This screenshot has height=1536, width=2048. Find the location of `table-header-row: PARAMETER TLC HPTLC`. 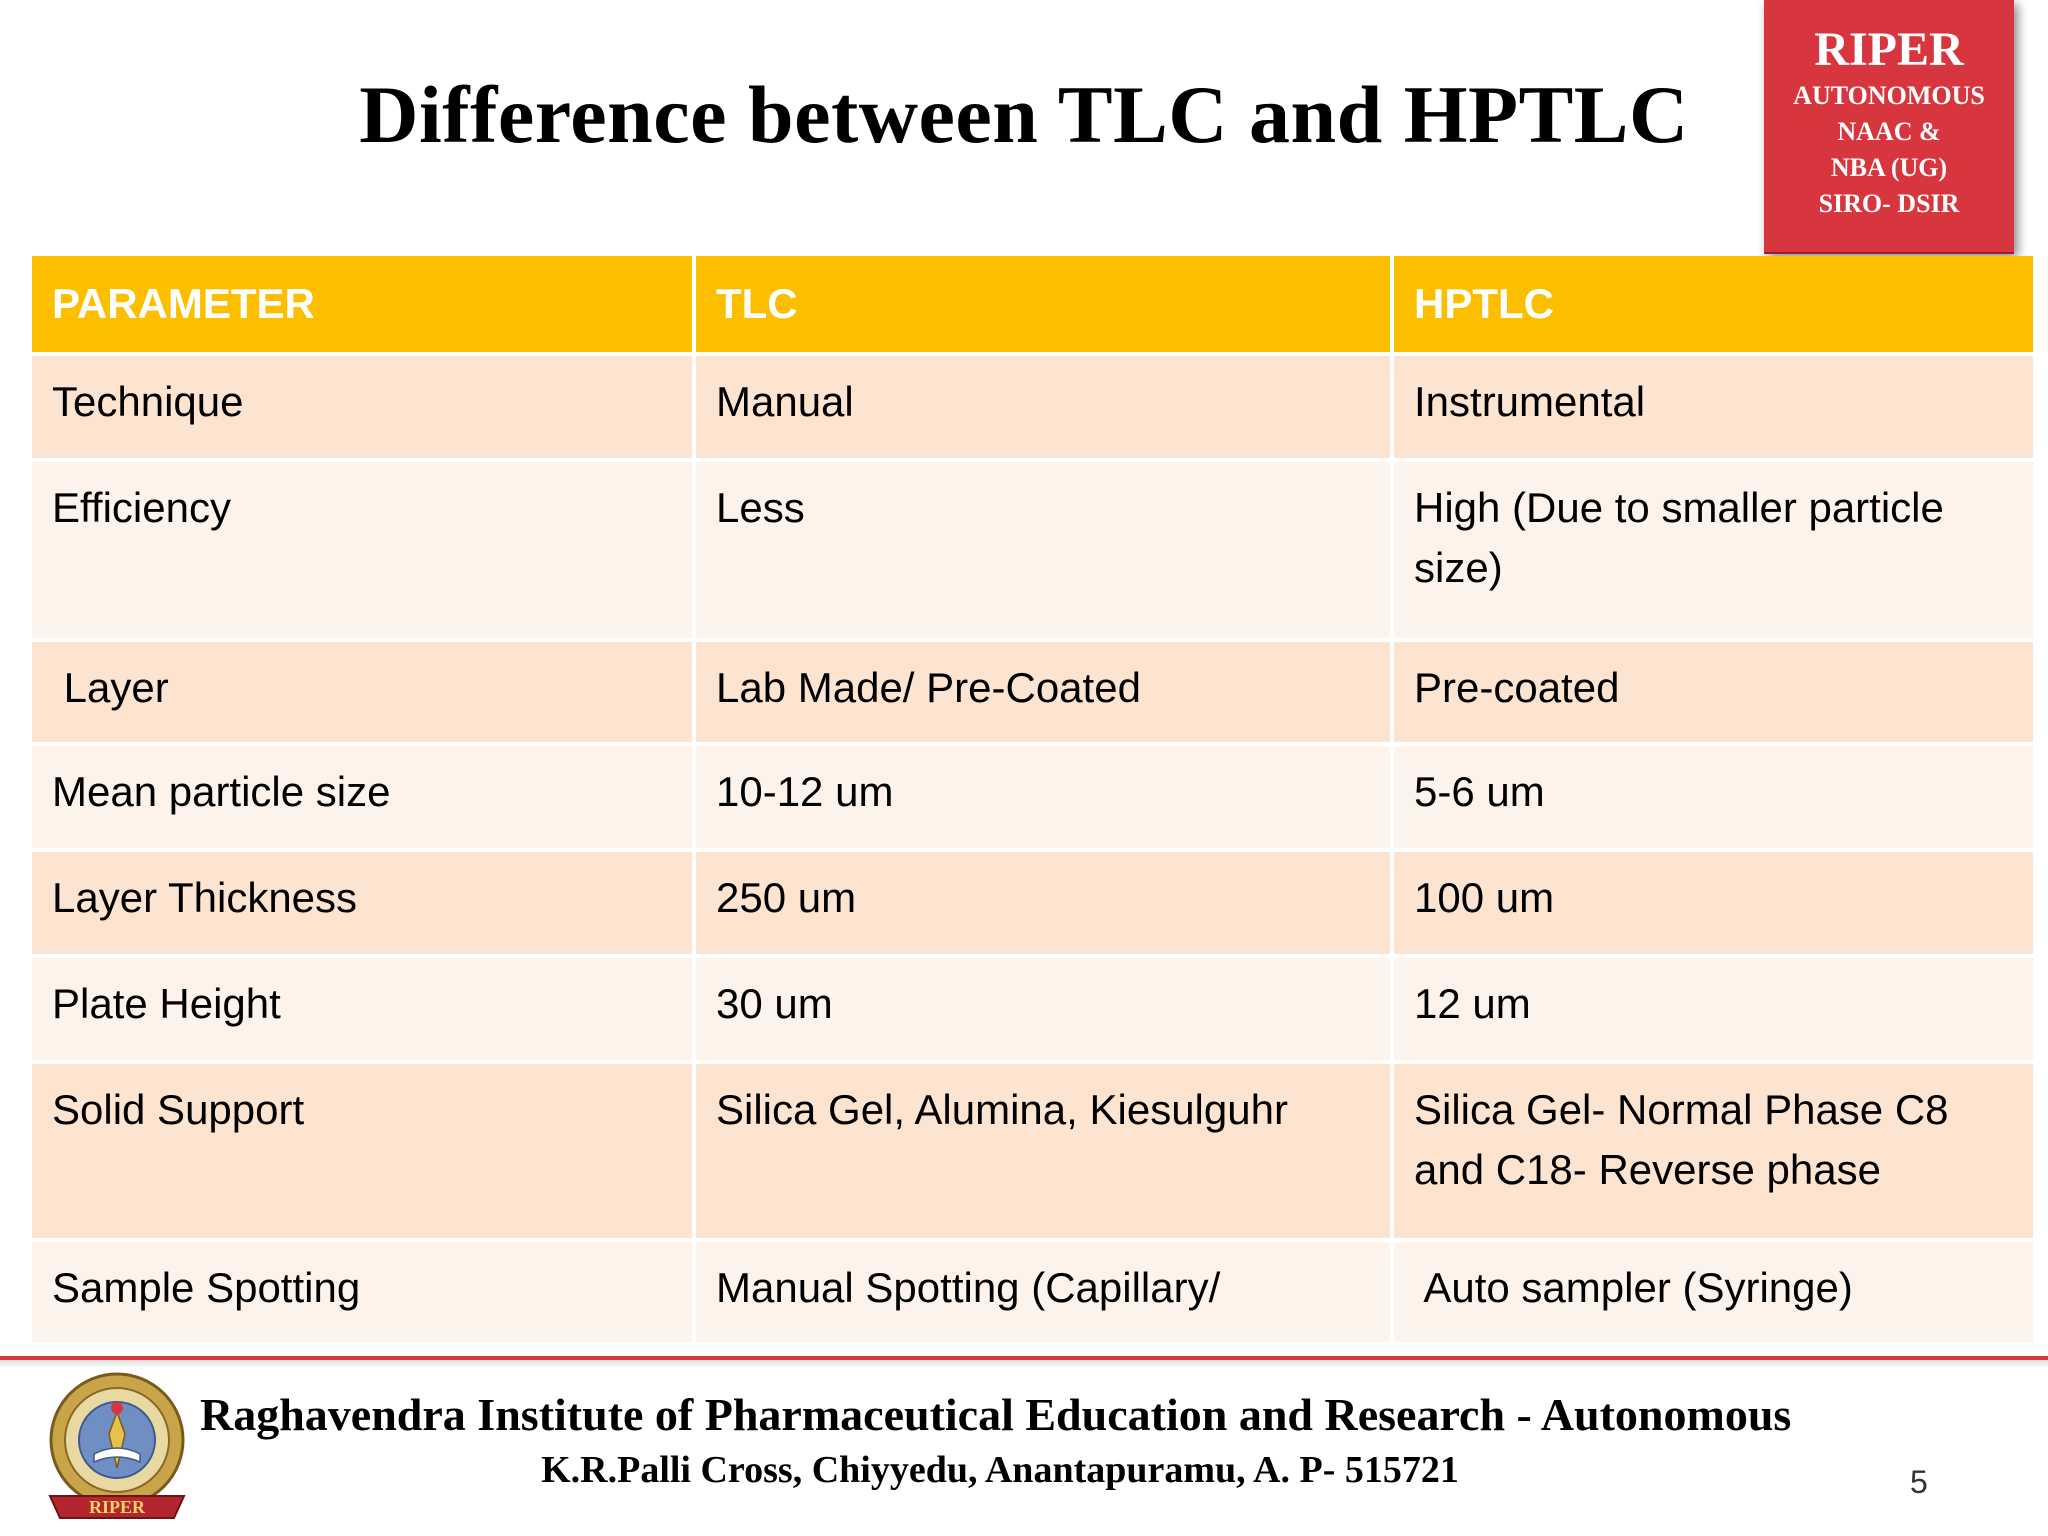

table-header-row: PARAMETER TLC HPTLC is located at coordinates (1032, 304).